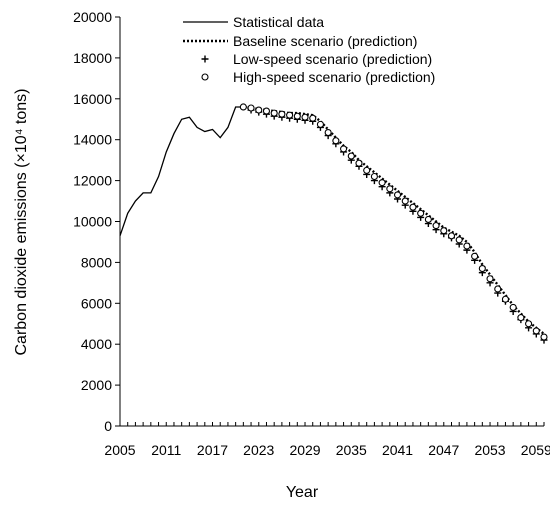  What do you see at coordinates (397, 450) in the screenshot?
I see `x-tick-label: 2041` at bounding box center [397, 450].